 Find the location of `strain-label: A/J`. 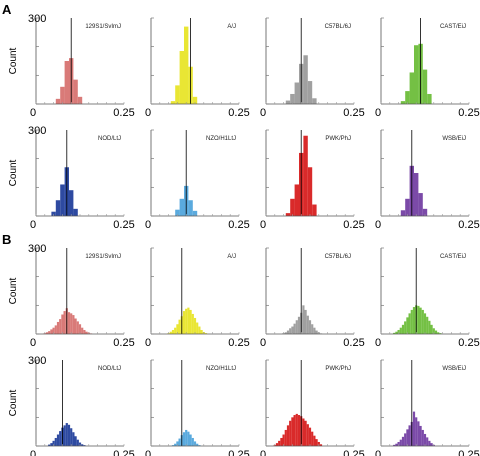

strain-label: A/J is located at coordinates (231, 27).